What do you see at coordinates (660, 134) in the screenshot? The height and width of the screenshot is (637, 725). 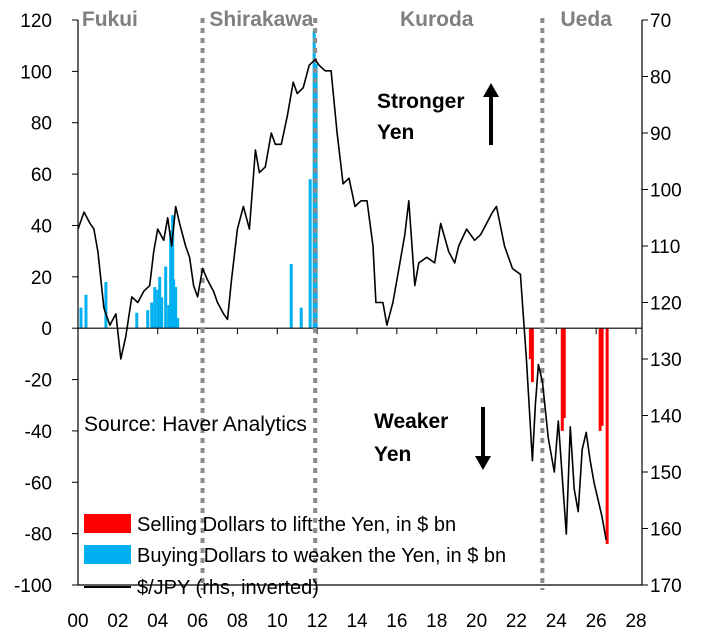 I see `right-tick-label: 90` at bounding box center [660, 134].